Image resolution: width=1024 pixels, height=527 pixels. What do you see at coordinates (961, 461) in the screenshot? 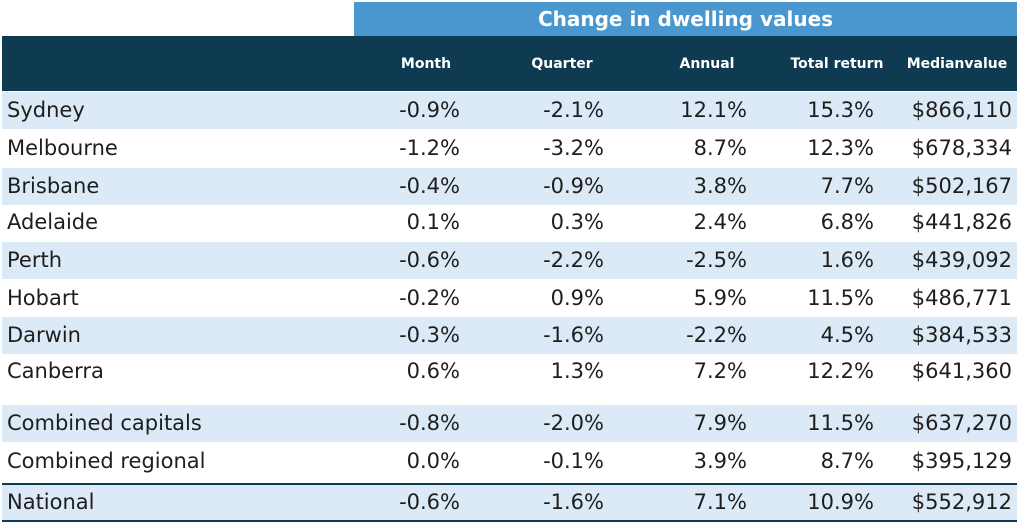
I see `cell-median-value: $395,129` at bounding box center [961, 461].